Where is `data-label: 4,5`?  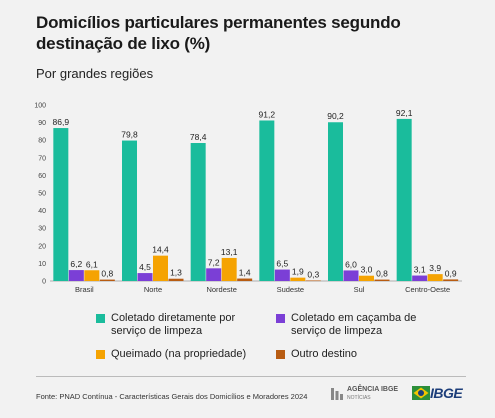
data-label: 4,5 is located at coordinates (145, 267).